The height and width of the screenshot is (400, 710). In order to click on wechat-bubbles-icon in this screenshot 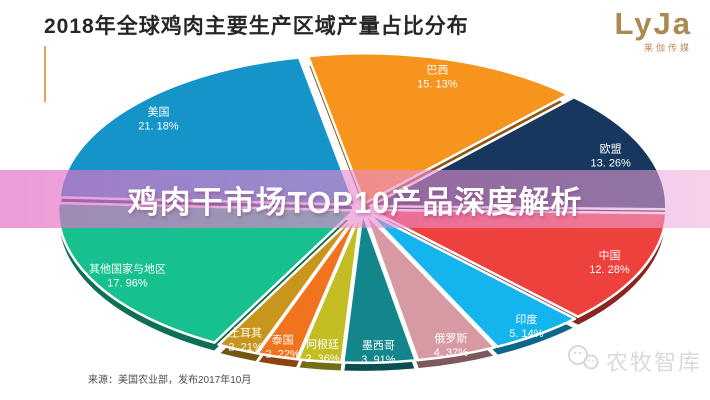, I will do `click(583, 360)`.